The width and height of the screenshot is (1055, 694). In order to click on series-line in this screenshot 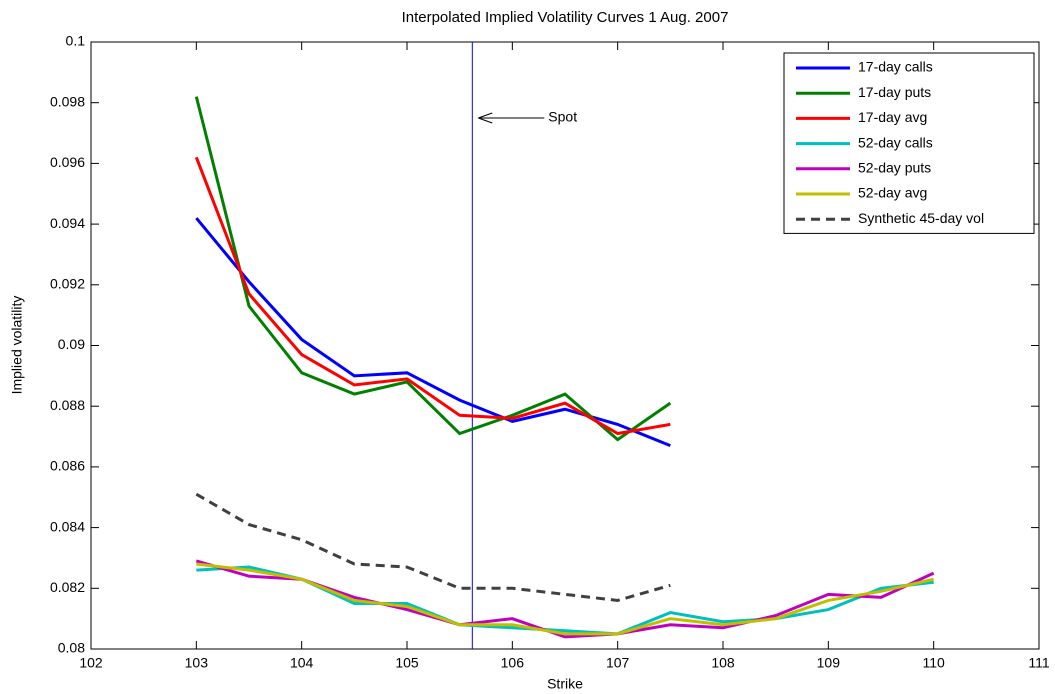, I will do `click(565, 599)`.